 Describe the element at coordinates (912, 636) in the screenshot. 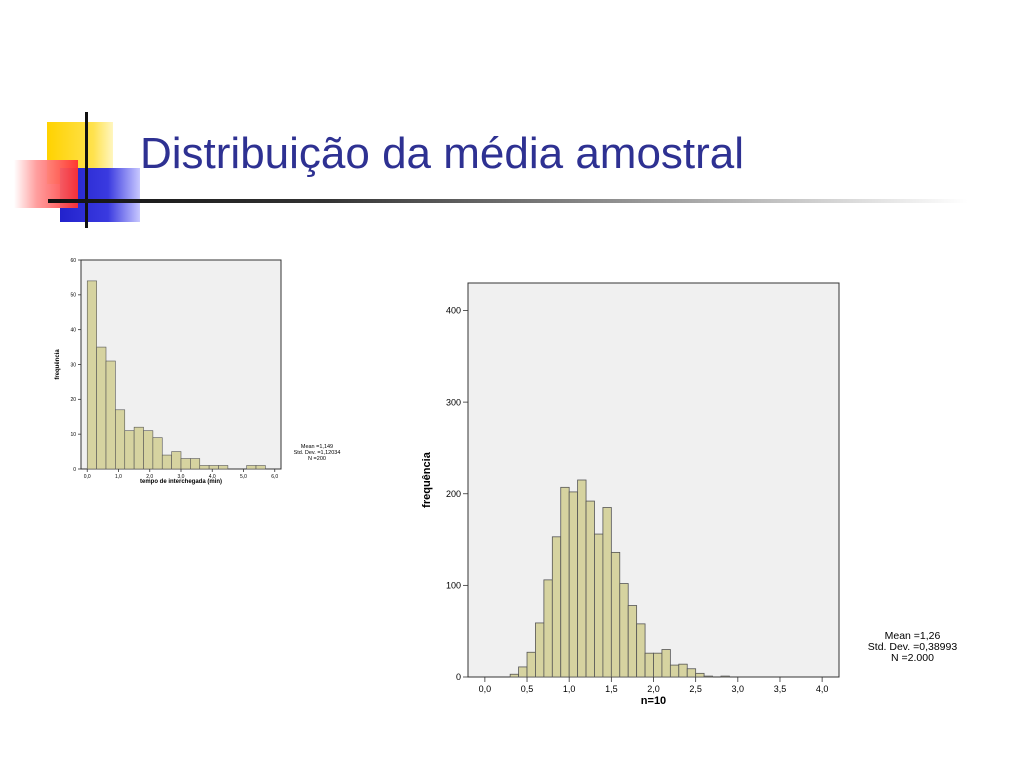

I see `chart2-stat-mean: Mean =1,26` at that location.